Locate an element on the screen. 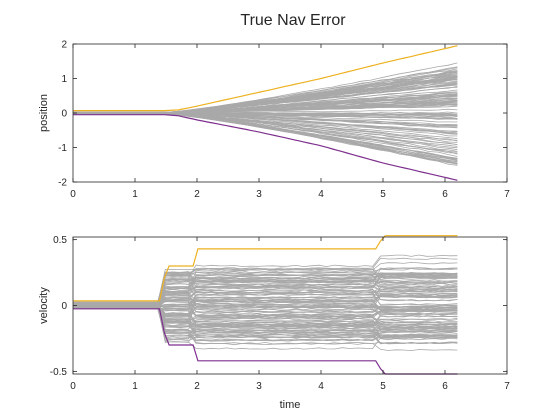 This screenshot has height=420, width=560. figure-title: True Nav Error is located at coordinates (293, 20).